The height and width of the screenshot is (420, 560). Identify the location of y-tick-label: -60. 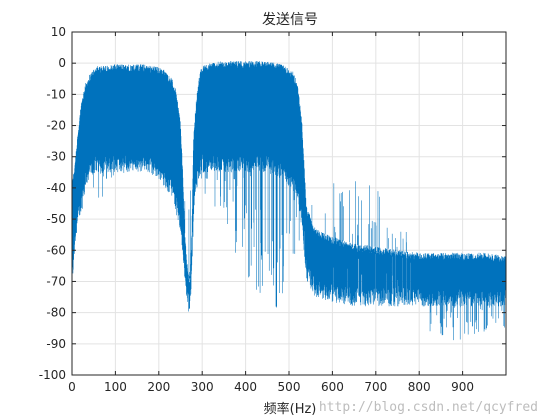
(56, 250).